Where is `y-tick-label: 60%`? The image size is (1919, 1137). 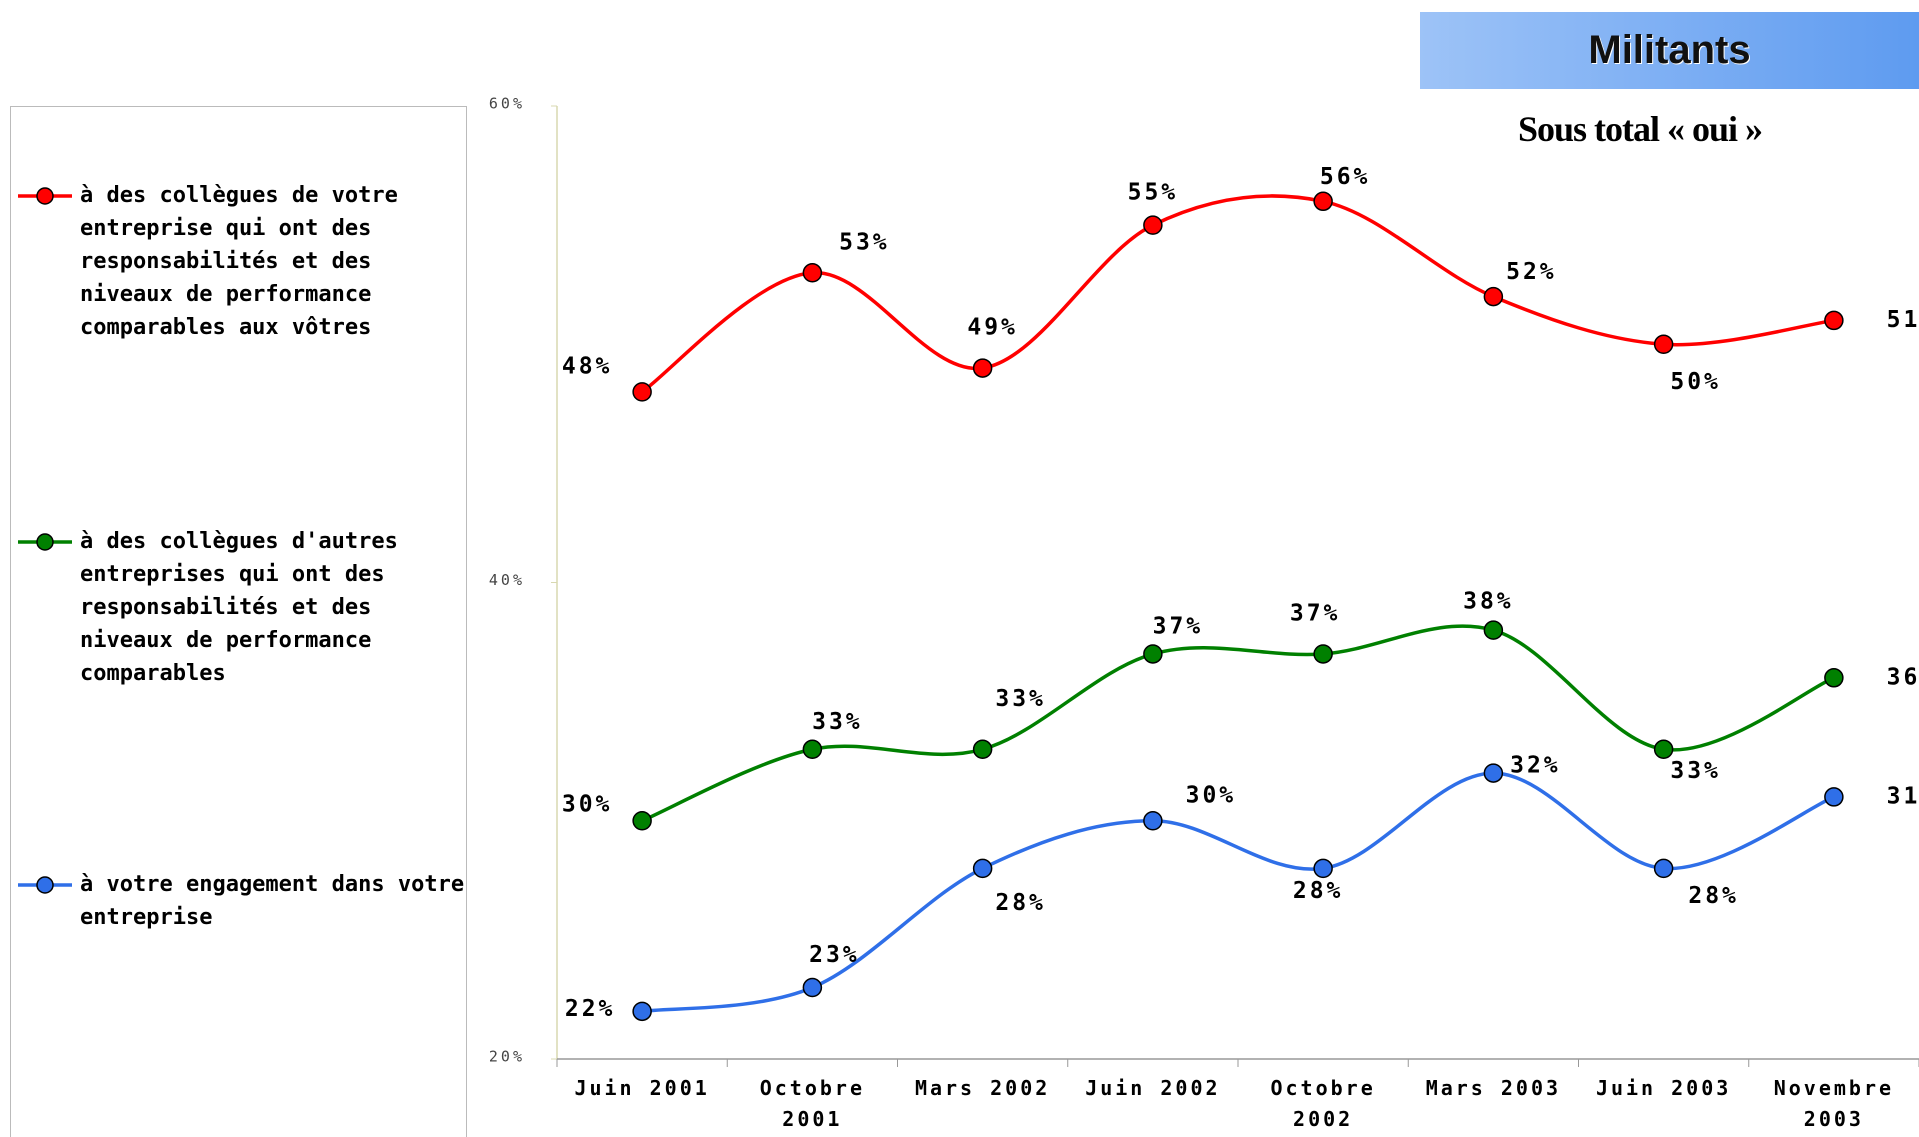 y-tick-label: 60% is located at coordinates (507, 104).